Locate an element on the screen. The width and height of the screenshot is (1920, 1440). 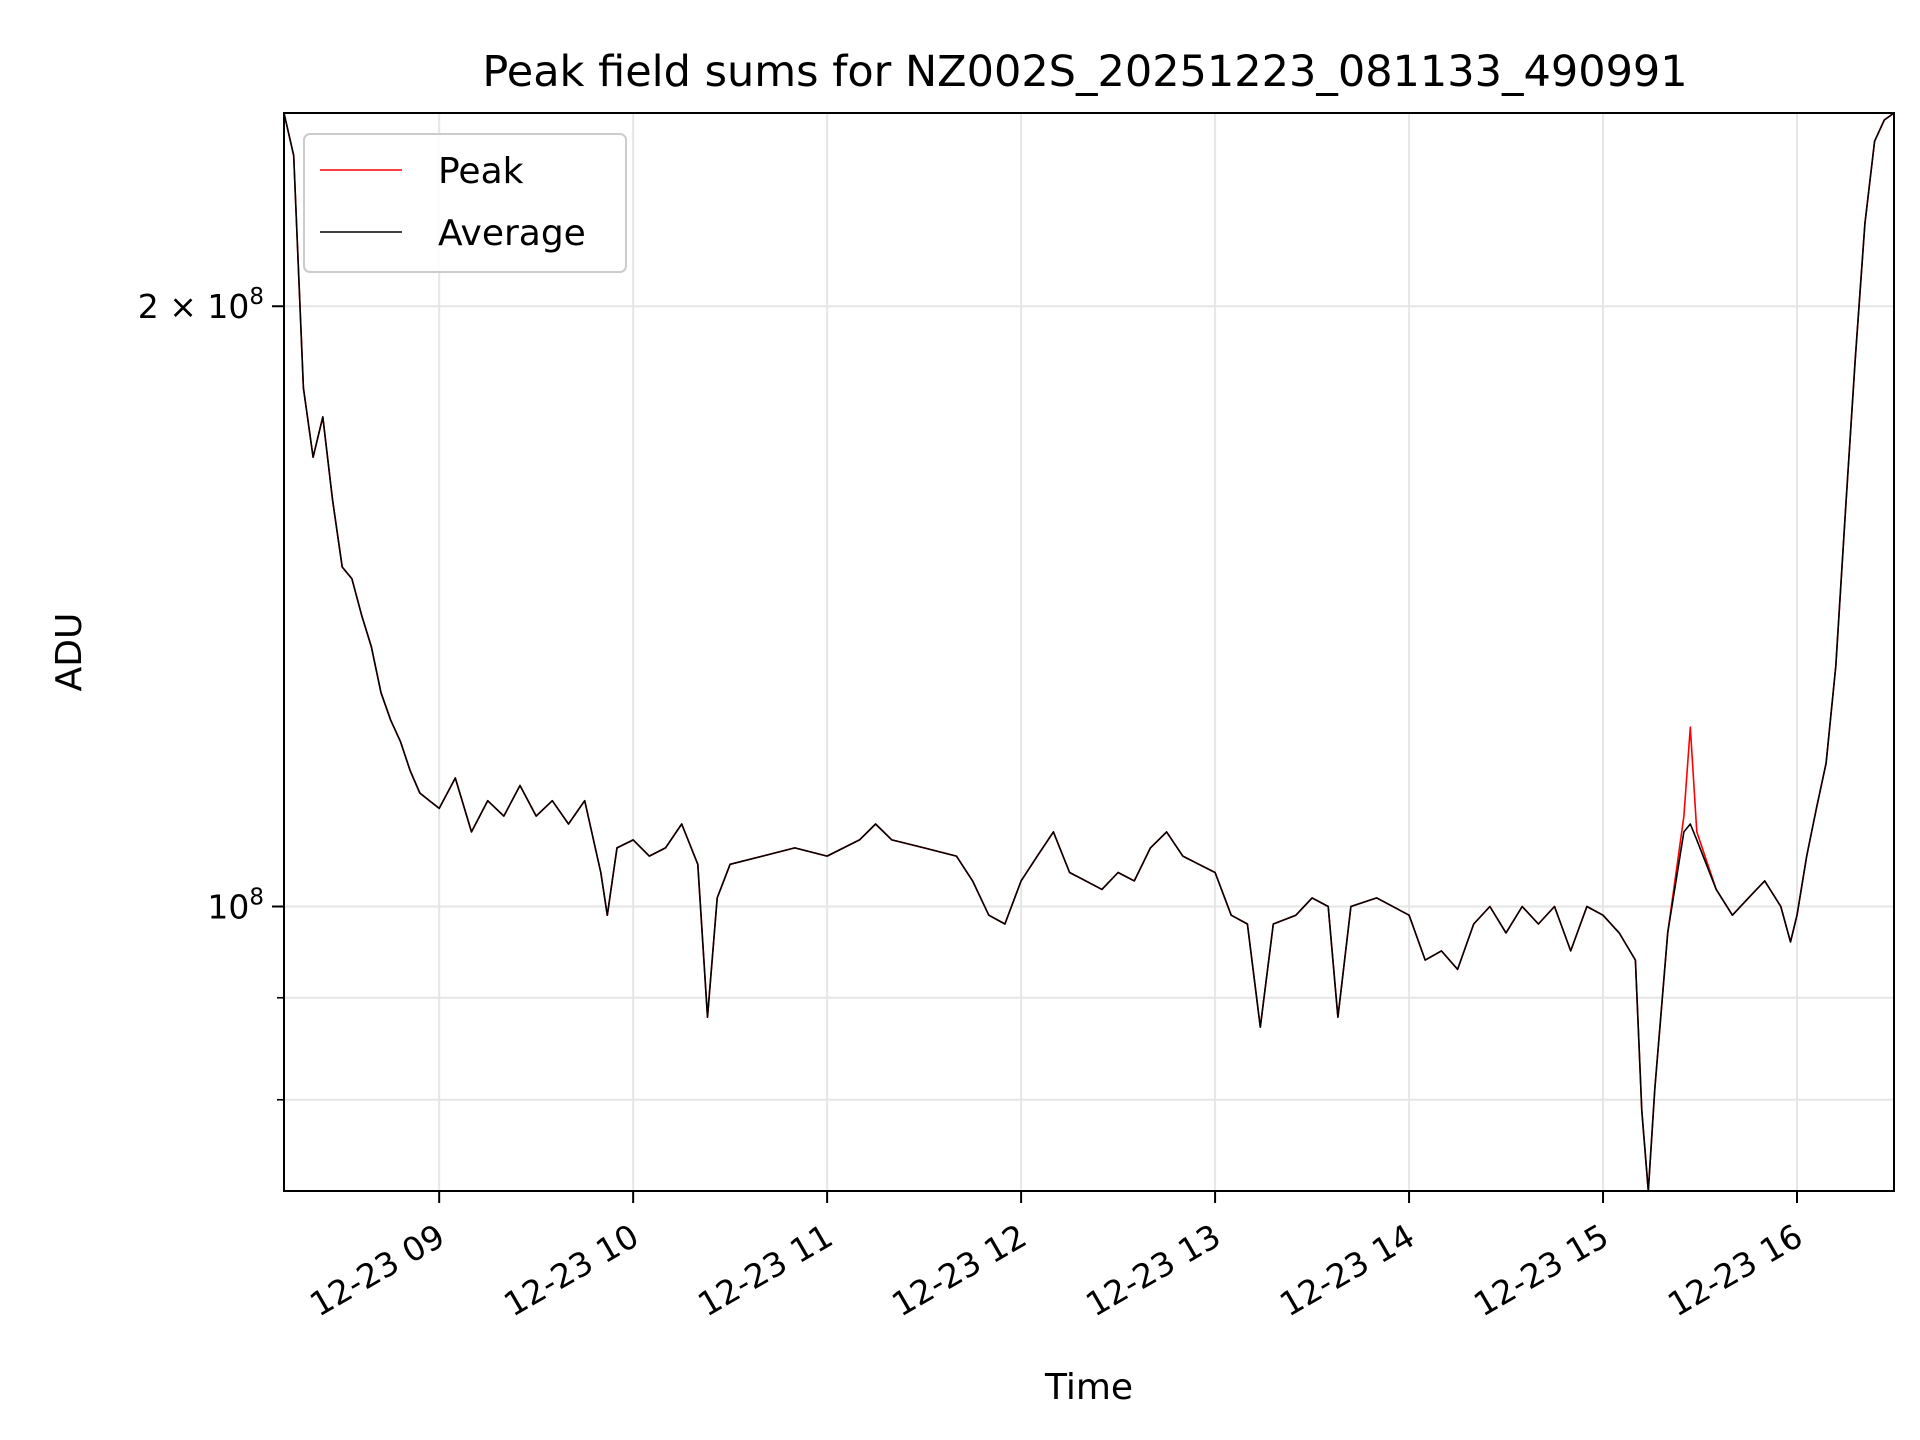
legend-box is located at coordinates (465, 203).